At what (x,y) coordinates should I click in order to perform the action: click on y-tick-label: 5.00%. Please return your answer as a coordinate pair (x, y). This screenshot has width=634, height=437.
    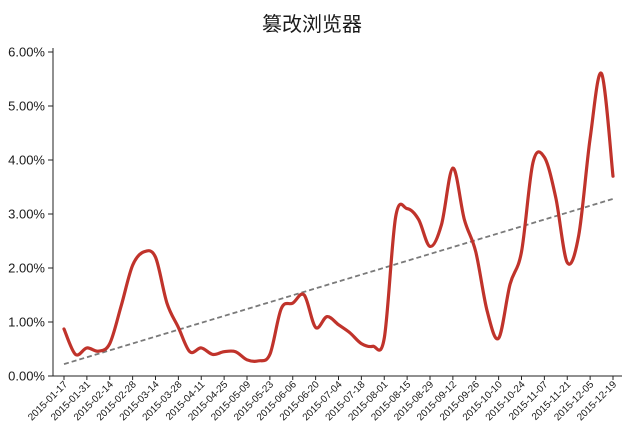
    Looking at the image, I should click on (26, 106).